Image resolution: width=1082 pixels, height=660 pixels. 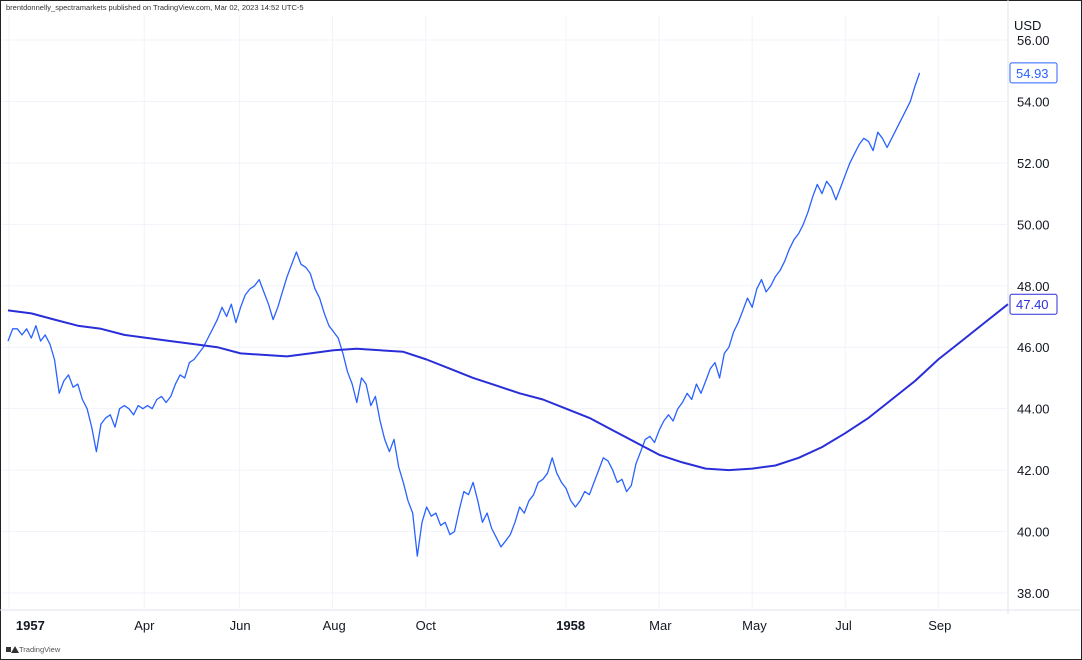 I want to click on tradingview-logo-icon, so click(x=12, y=649).